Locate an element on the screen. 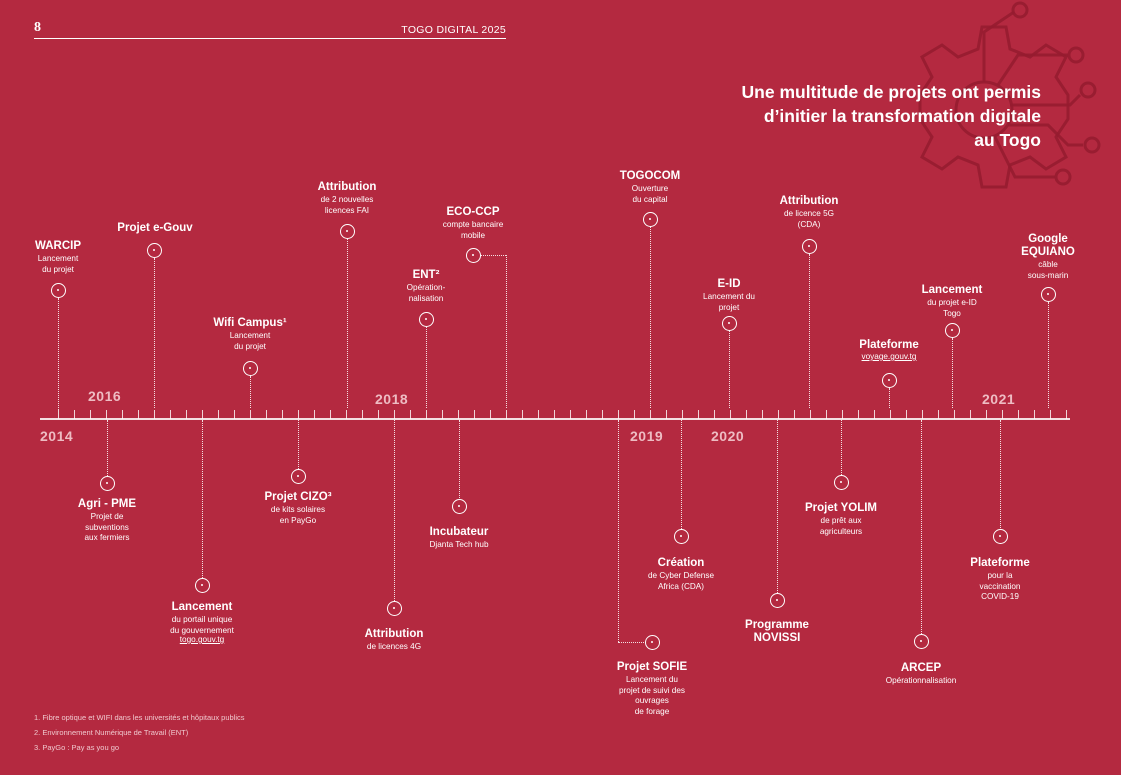 The width and height of the screenshot is (1121, 775). event-desc: Togo is located at coordinates (952, 313).